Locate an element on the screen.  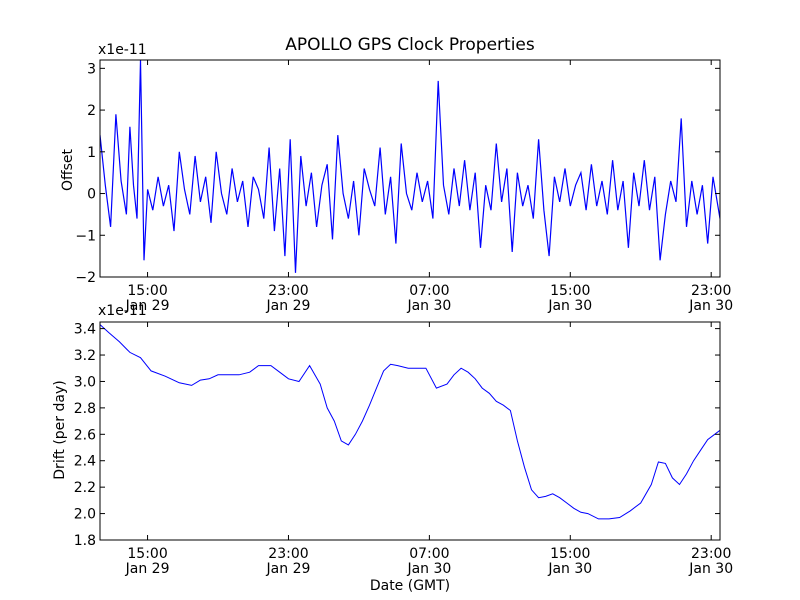
offset-x-tick-label-3: 15:00 Jan 30 is located at coordinates (569, 298).